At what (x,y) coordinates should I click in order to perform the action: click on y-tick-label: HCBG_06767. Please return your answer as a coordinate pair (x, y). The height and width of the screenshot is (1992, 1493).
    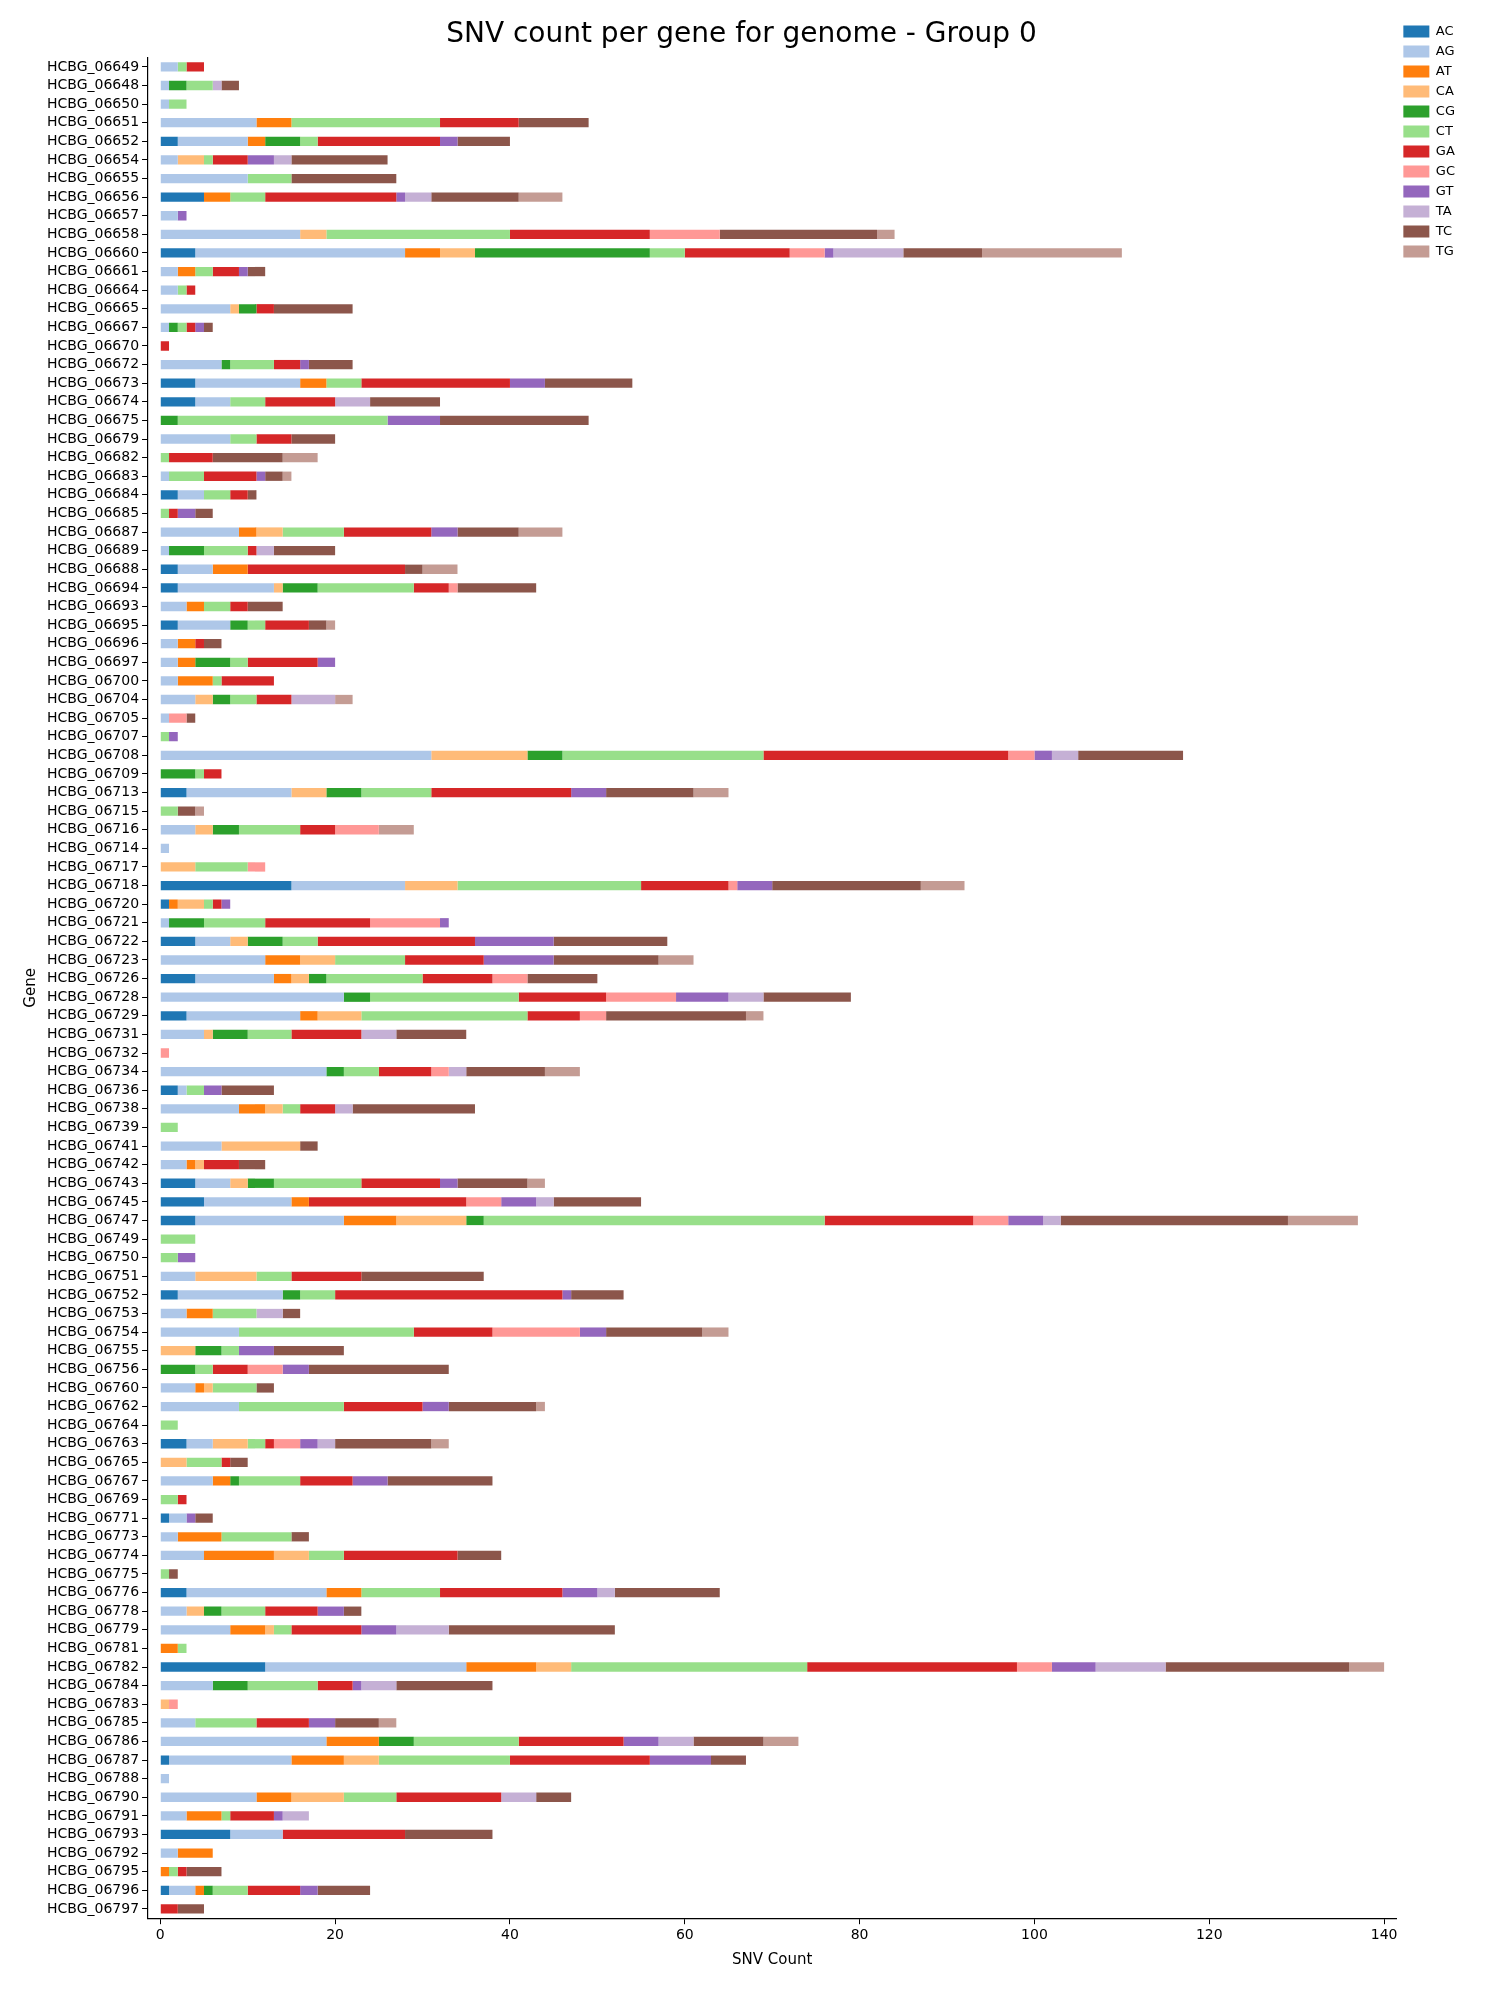
    Looking at the image, I should click on (93, 1479).